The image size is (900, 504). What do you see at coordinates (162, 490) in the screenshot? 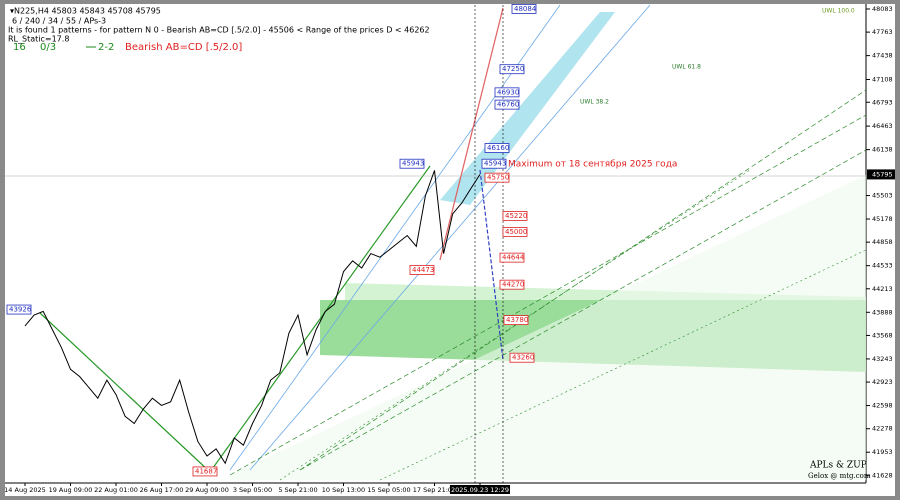
I see `x-tick-label: 26 Aug 17:00` at bounding box center [162, 490].